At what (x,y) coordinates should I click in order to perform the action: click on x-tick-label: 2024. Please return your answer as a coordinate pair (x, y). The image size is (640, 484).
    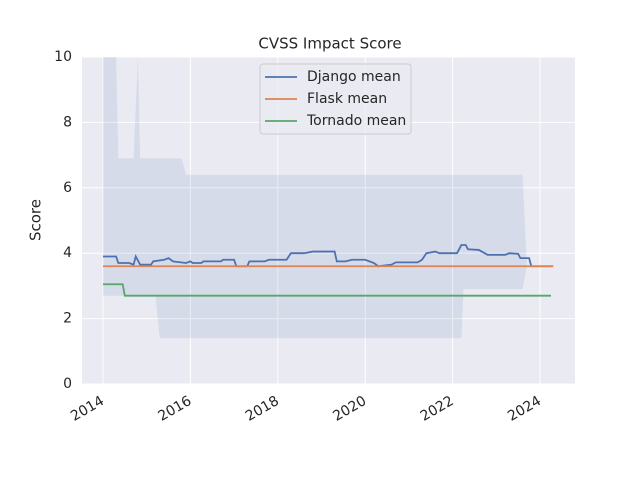
    Looking at the image, I should click on (524, 409).